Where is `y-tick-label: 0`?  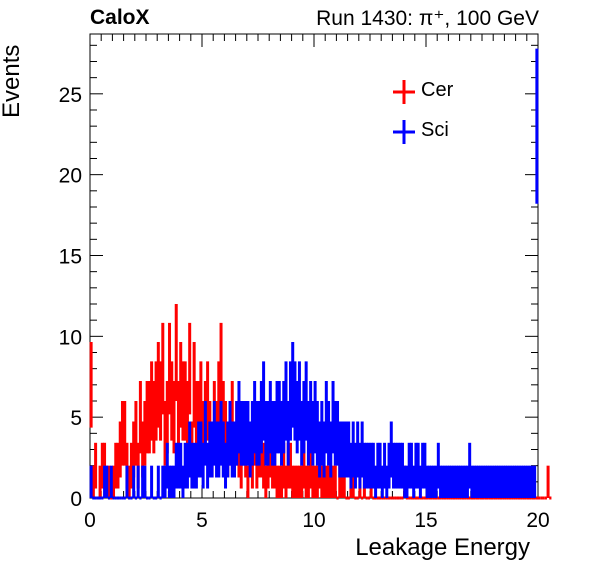
y-tick-label: 0 is located at coordinates (76, 499).